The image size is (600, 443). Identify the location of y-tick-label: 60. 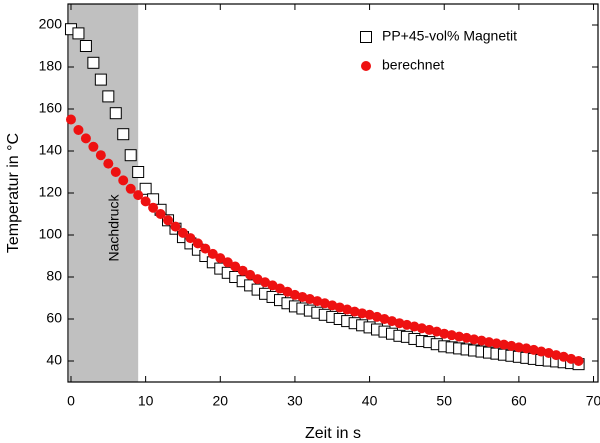
(54, 318).